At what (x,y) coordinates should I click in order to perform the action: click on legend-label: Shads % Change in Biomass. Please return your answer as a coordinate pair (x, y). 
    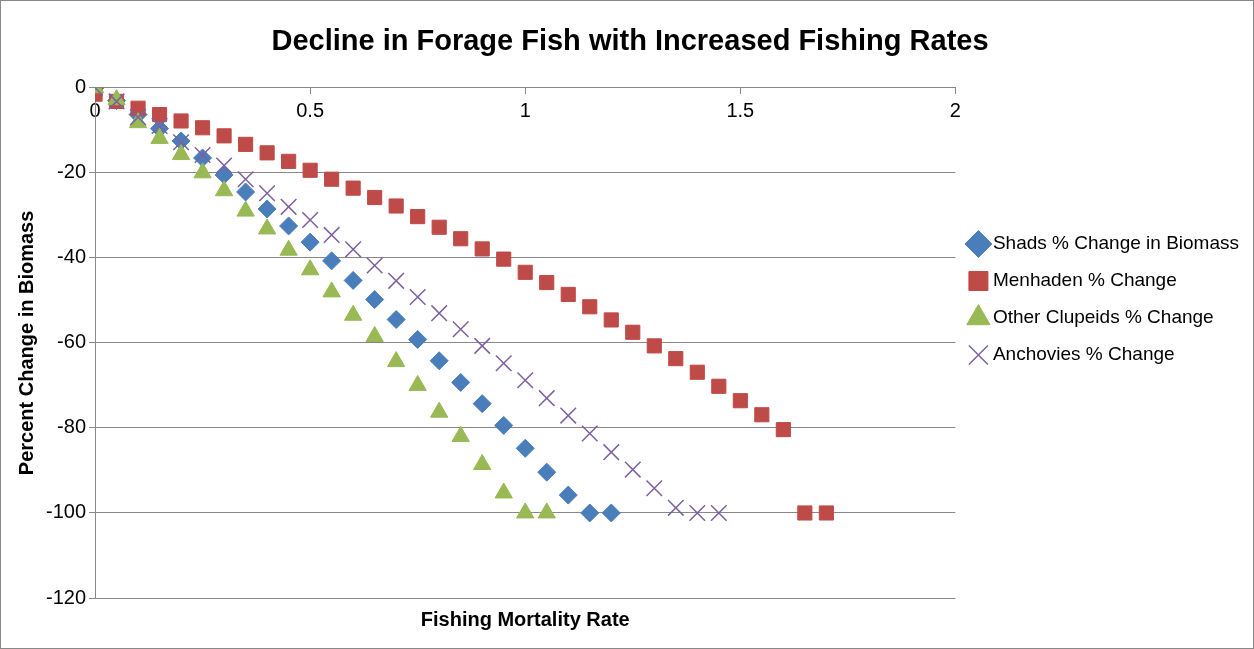
    Looking at the image, I should click on (1116, 243).